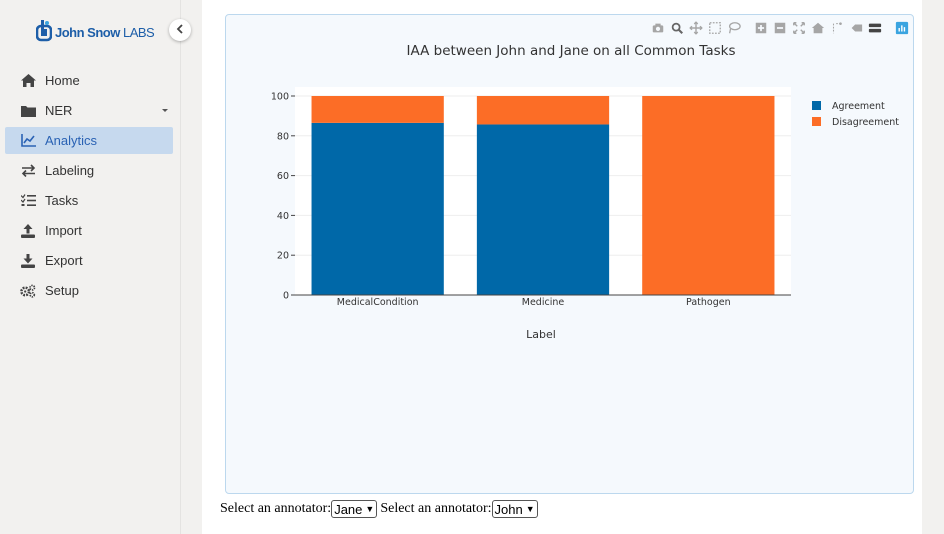 The height and width of the screenshot is (534, 944). I want to click on bar-disagreement-medicine, so click(543, 110).